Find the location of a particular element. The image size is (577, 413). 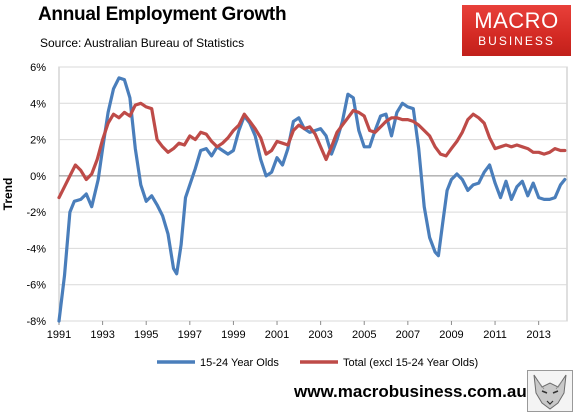

x-tick-label: 2013 is located at coordinates (538, 335).